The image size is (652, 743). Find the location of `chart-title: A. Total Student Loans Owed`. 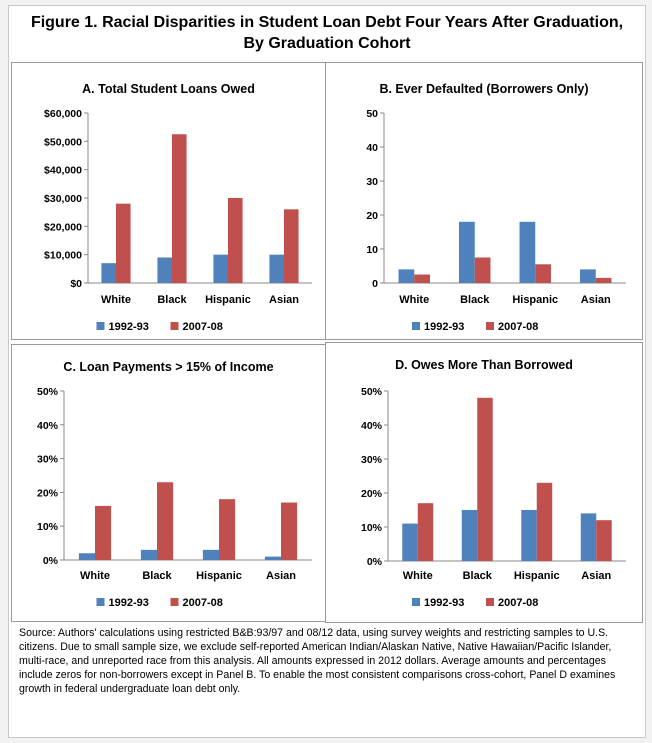

chart-title: A. Total Student Loans Owed is located at coordinates (168, 89).